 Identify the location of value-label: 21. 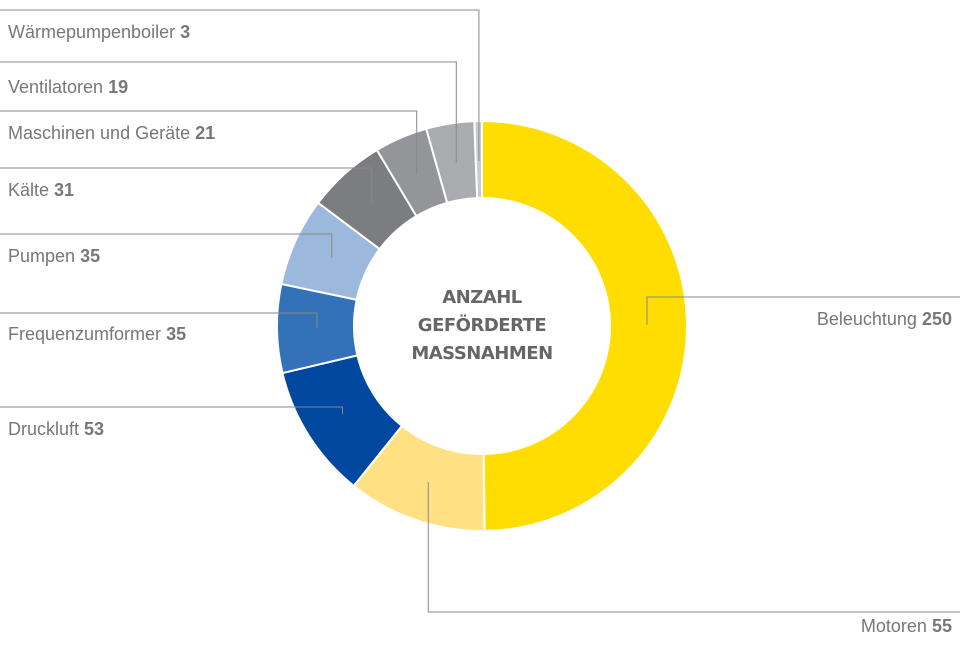
(205, 133).